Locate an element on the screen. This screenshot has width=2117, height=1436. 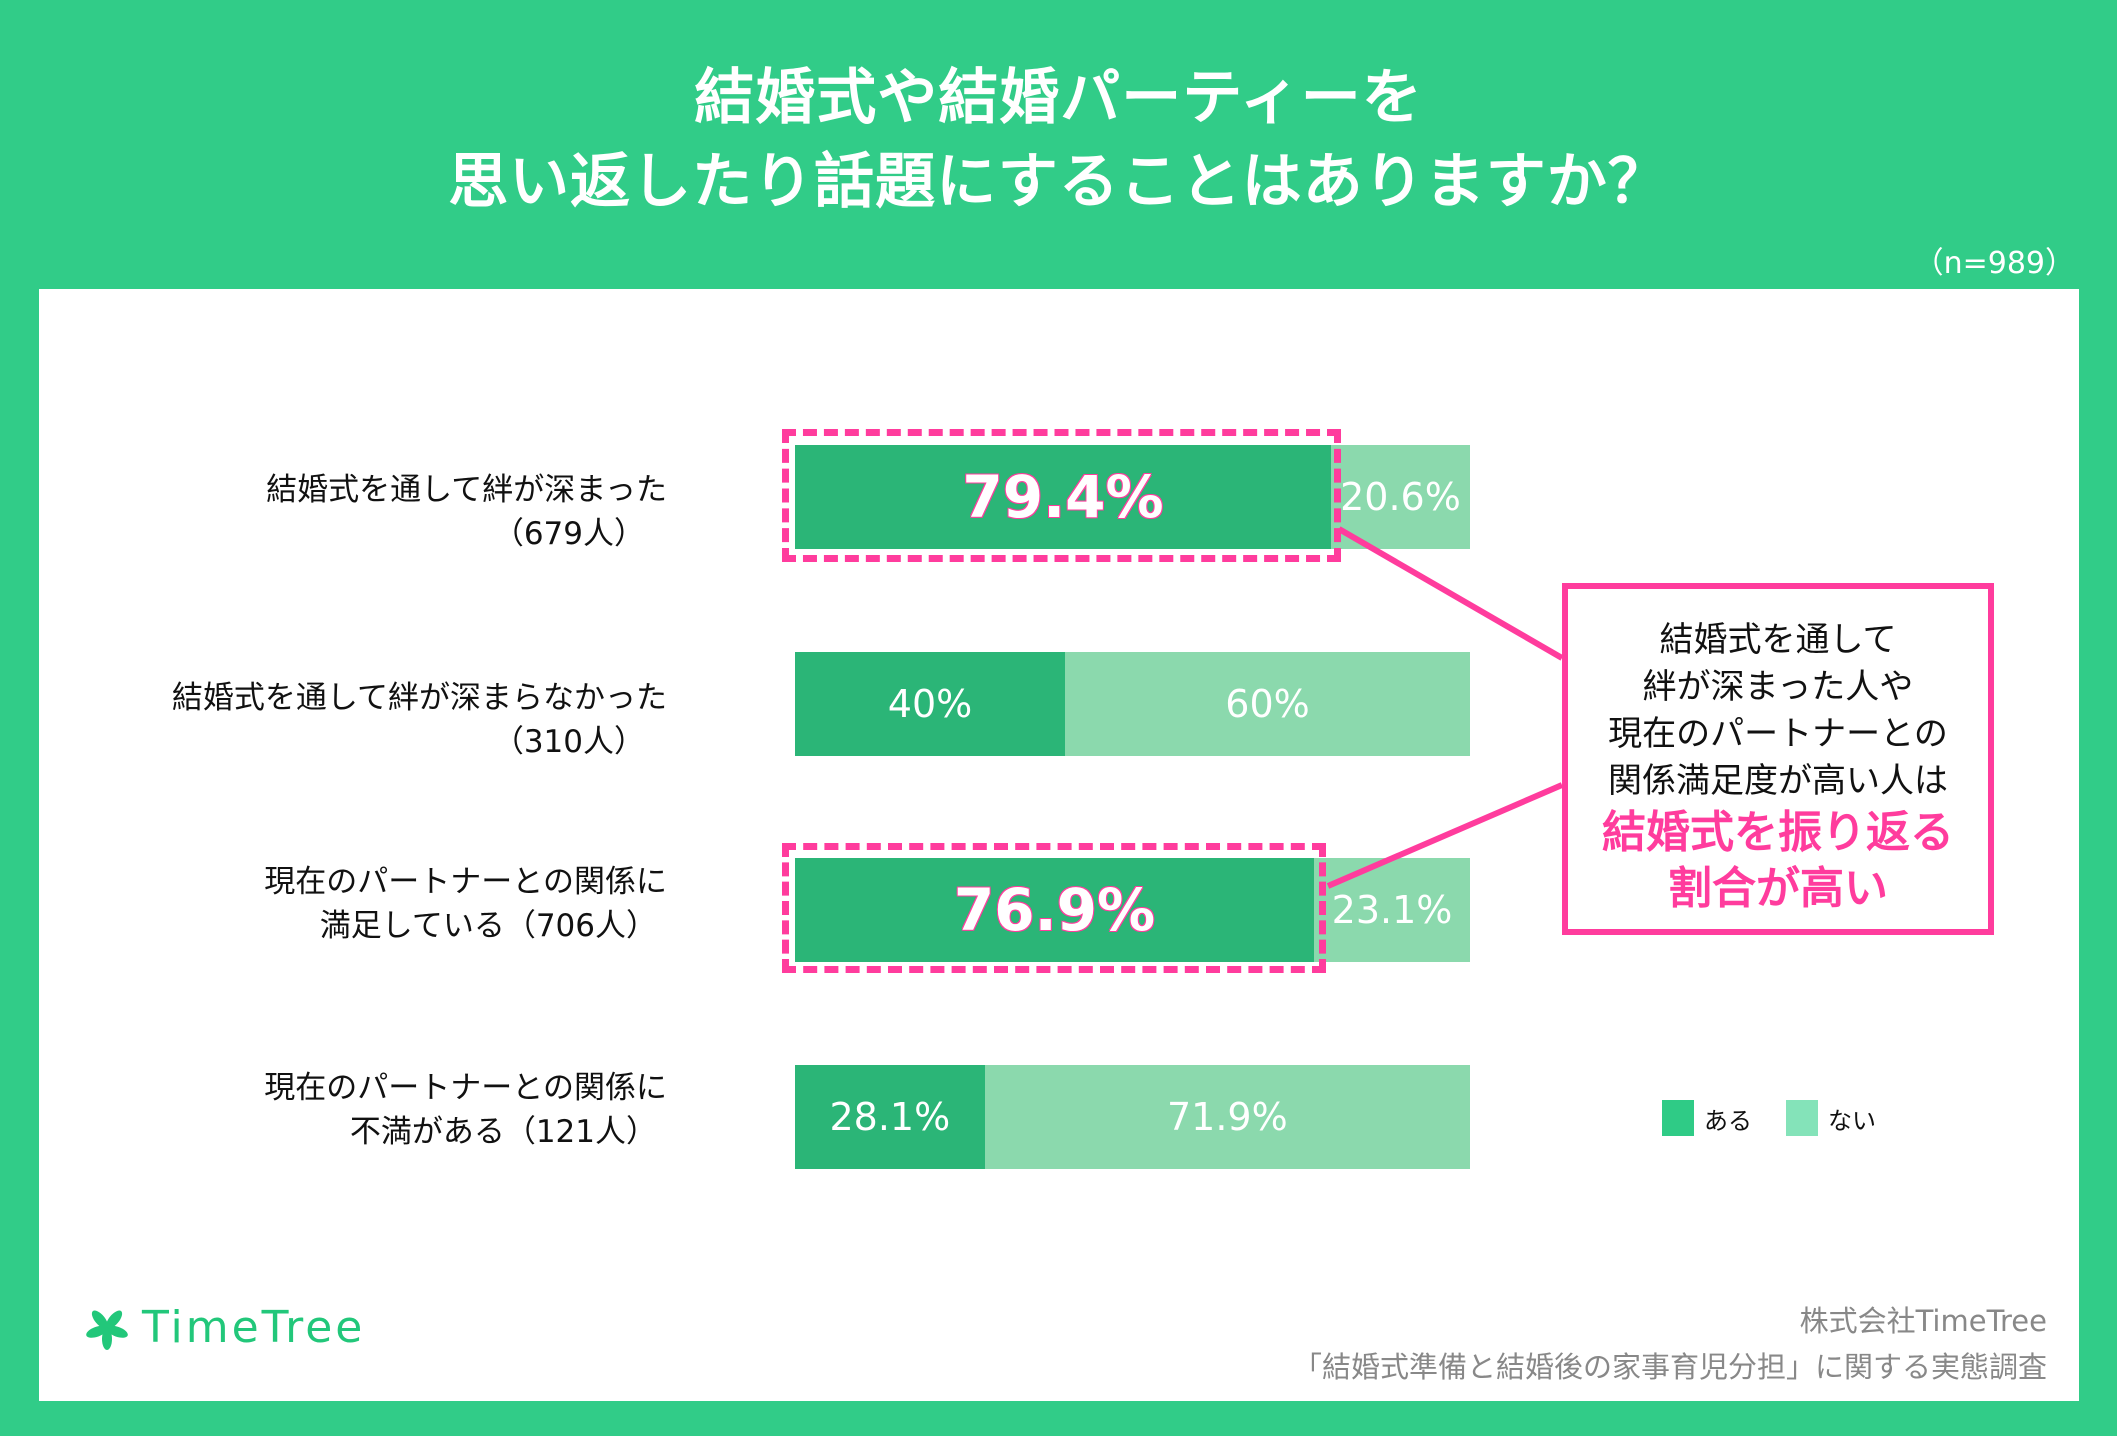
legend-swatch-no is located at coordinates (1802, 1118).